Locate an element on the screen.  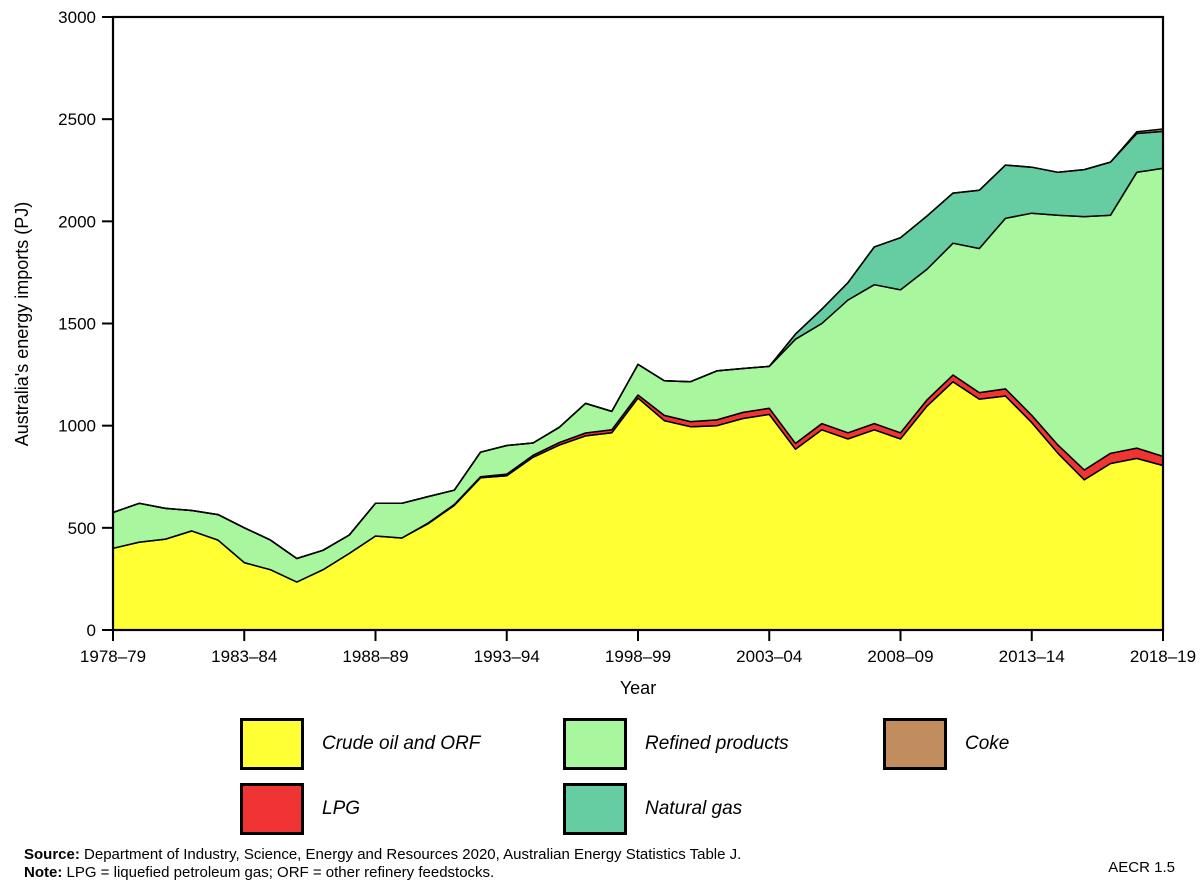
y-tick-label: 2000 is located at coordinates (77, 221).